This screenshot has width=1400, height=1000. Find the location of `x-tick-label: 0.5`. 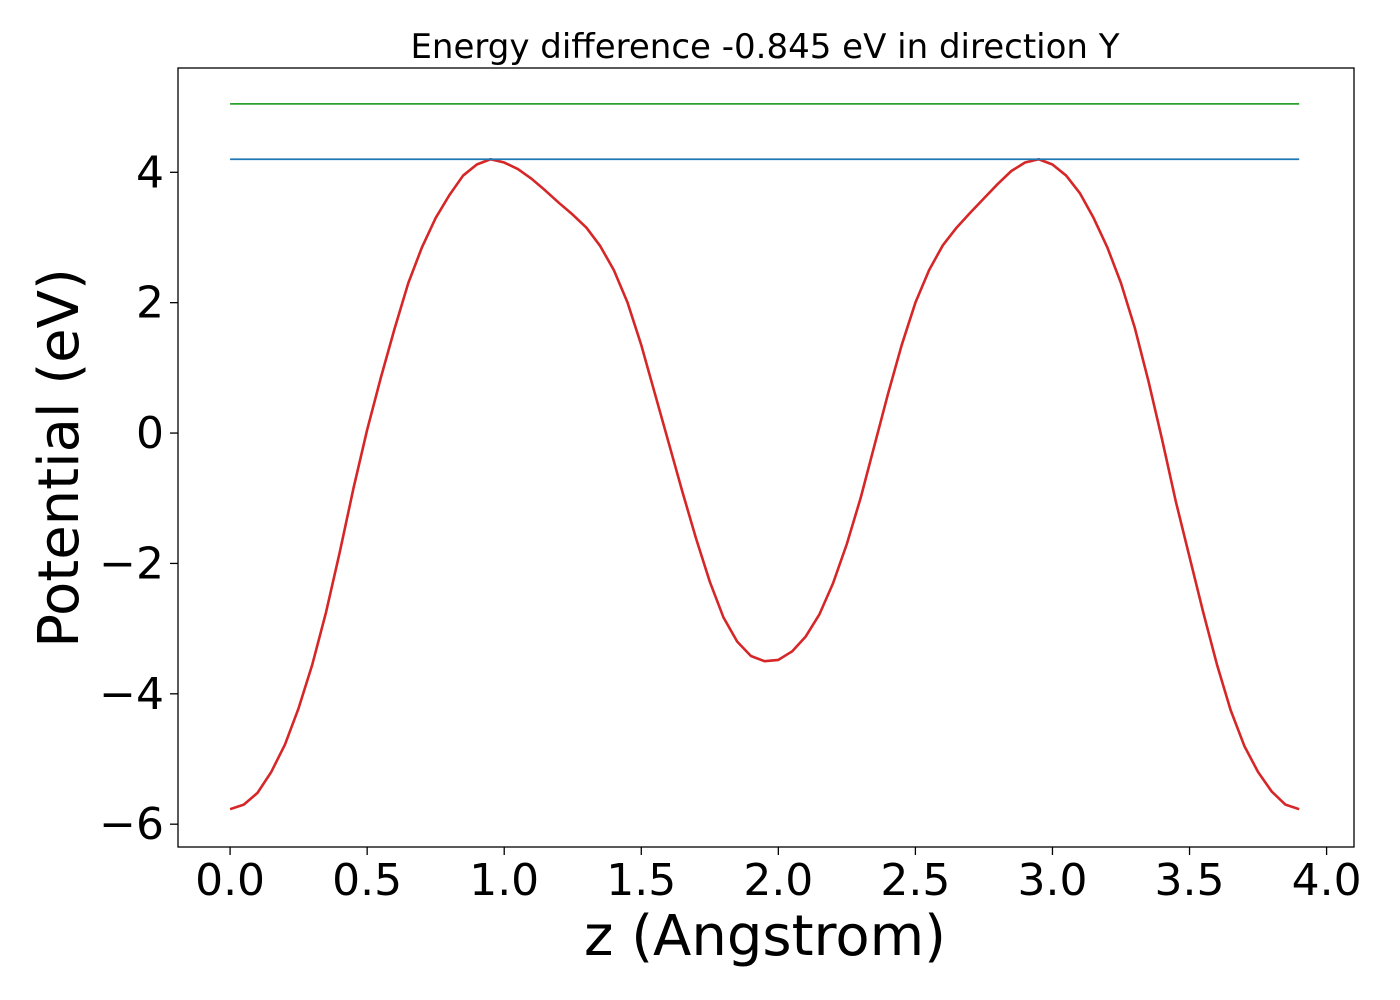

x-tick-label: 0.5 is located at coordinates (367, 880).